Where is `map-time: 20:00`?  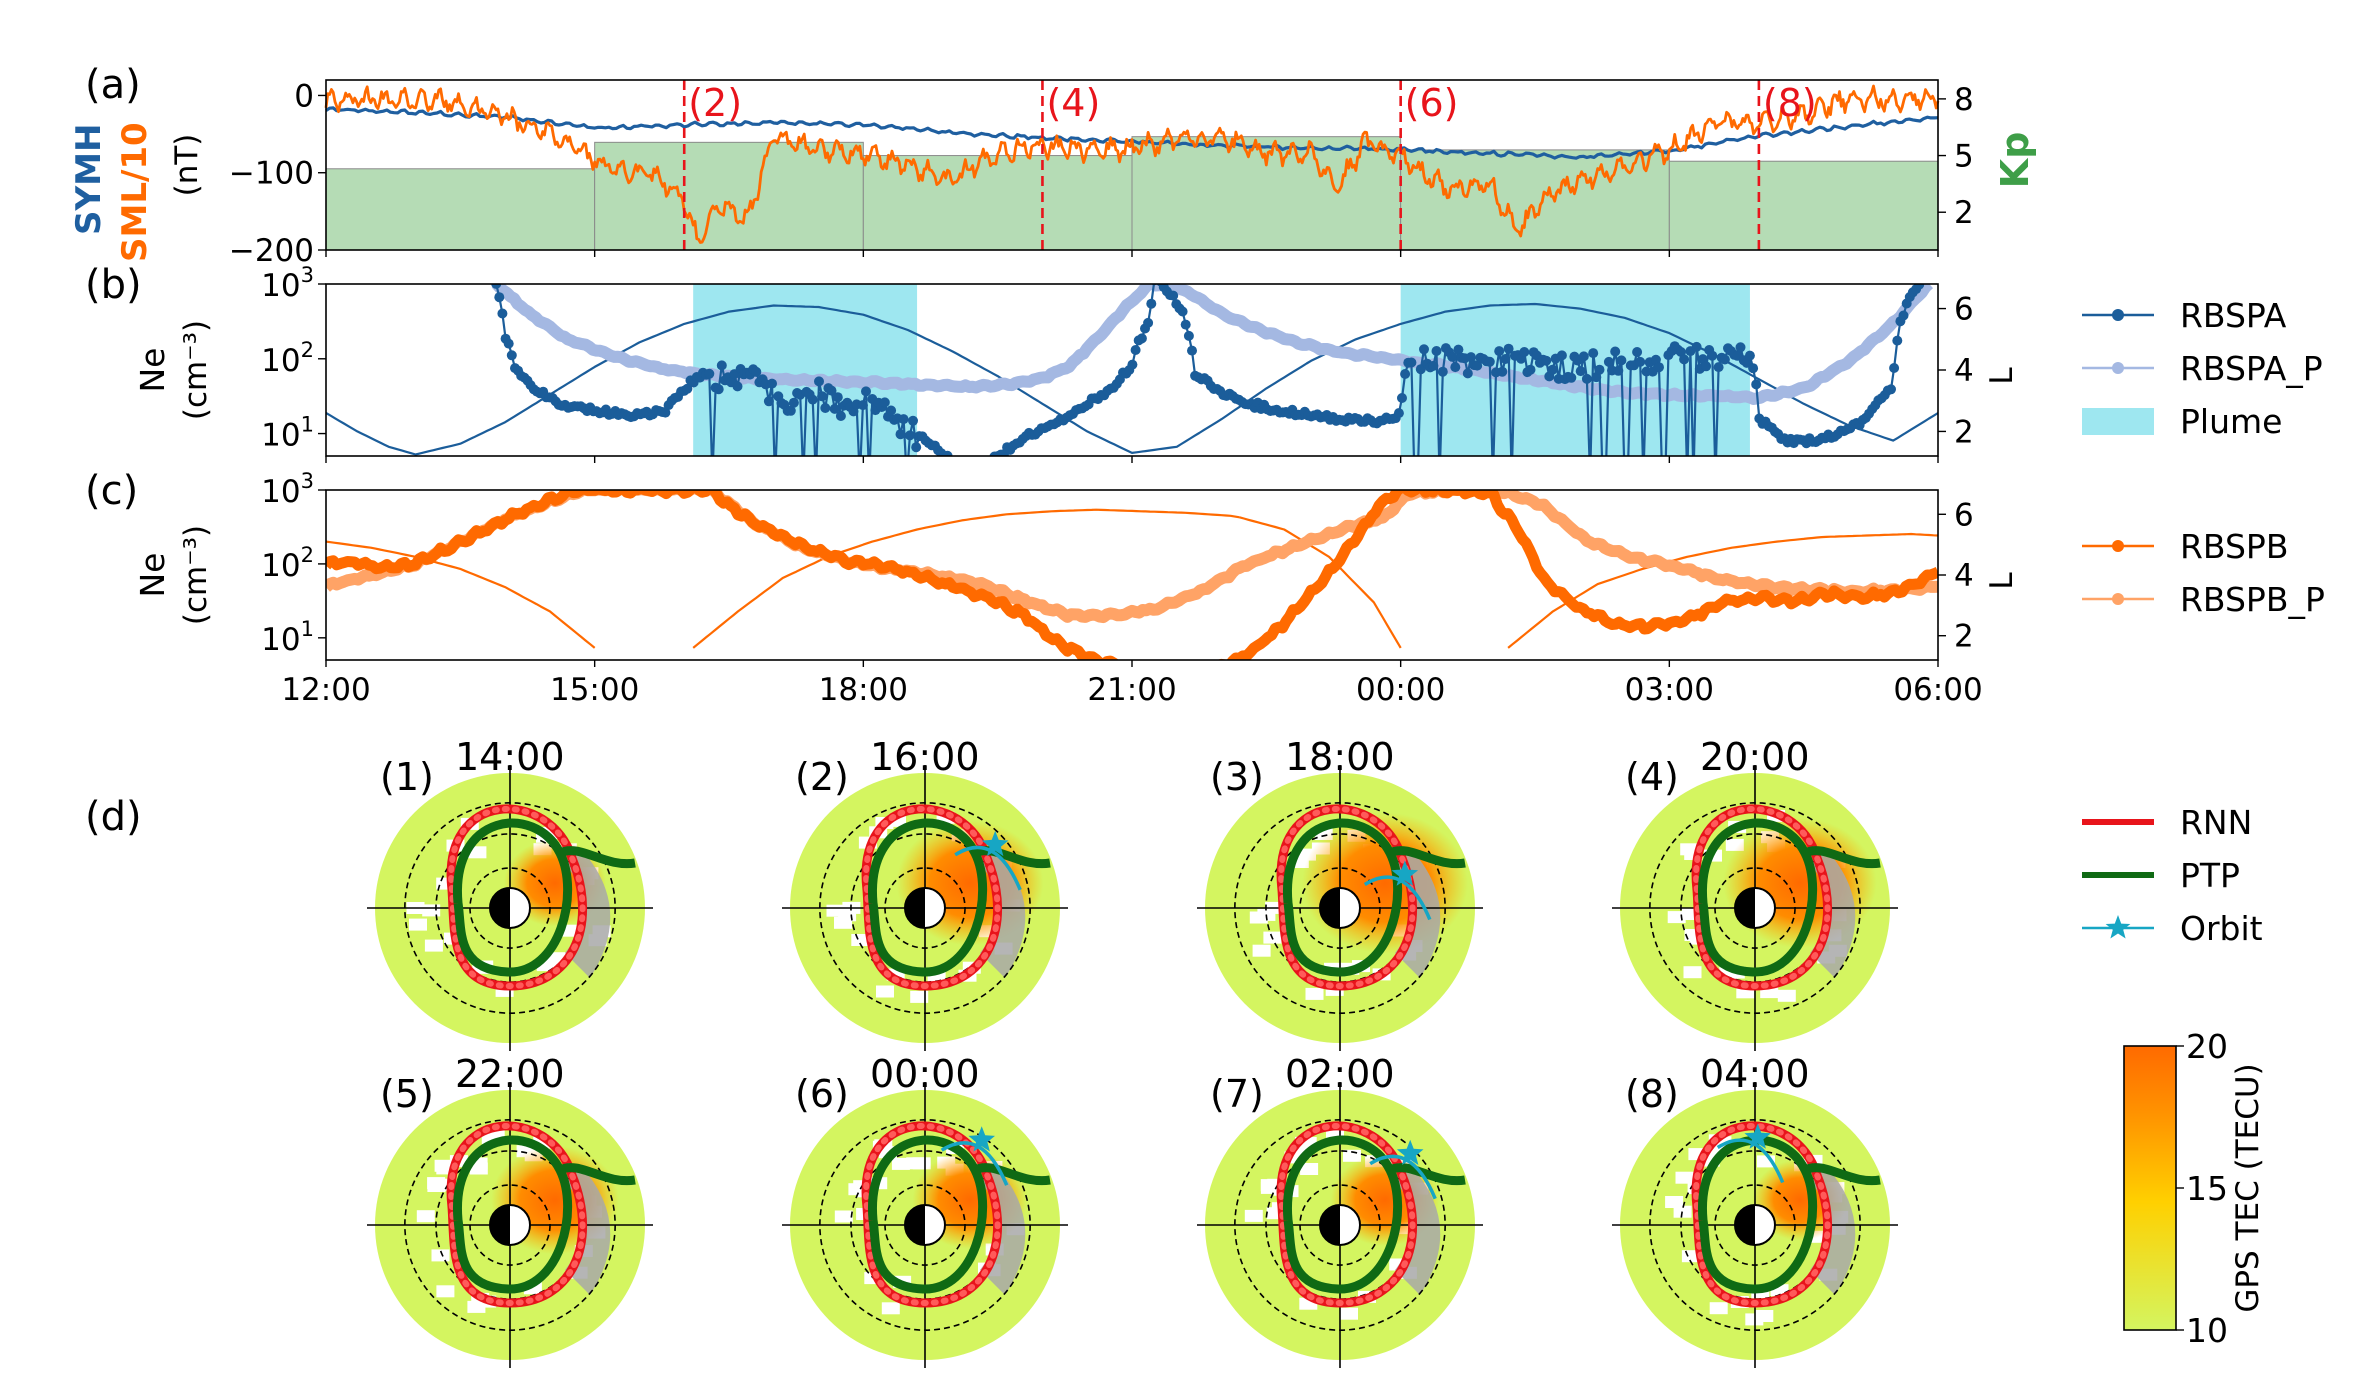 map-time: 20:00 is located at coordinates (1755, 757).